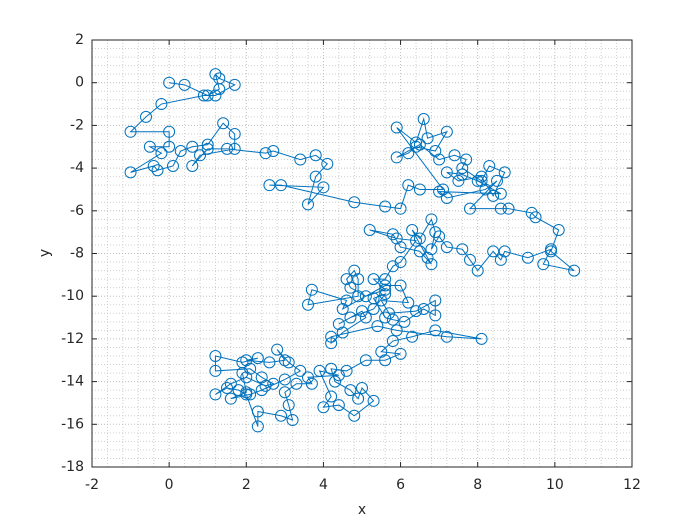  Describe the element at coordinates (92, 485) in the screenshot. I see `x-tick-label: -2` at that location.